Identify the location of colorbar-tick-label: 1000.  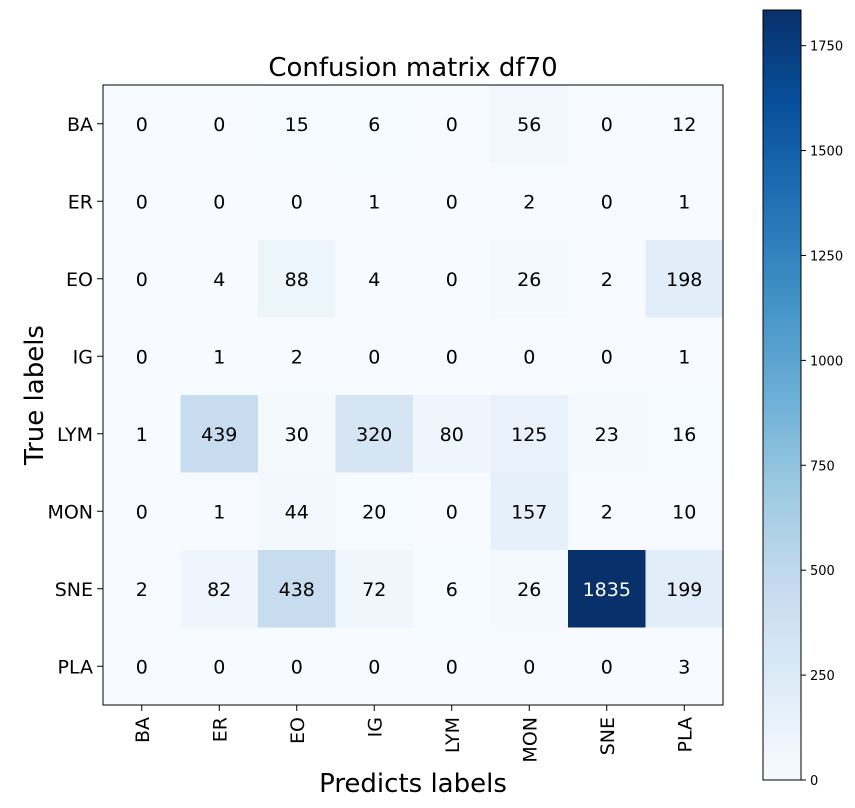
(826, 361).